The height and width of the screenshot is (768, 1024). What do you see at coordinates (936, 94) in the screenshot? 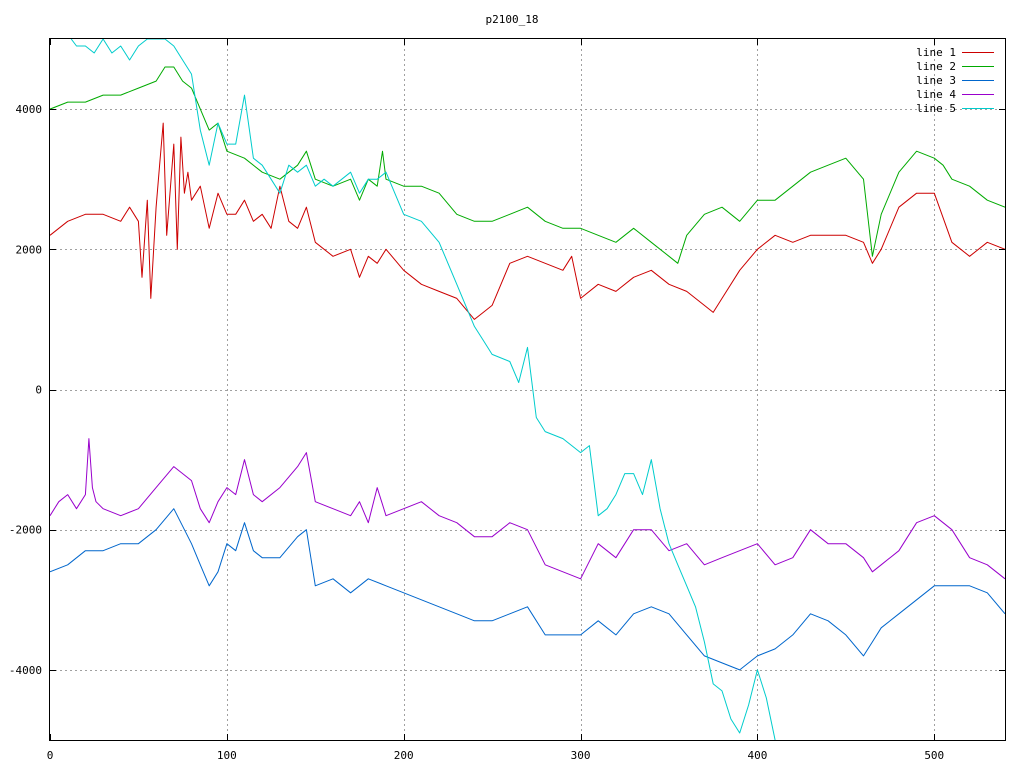
I see `legend-label-4: line 4` at bounding box center [936, 94].